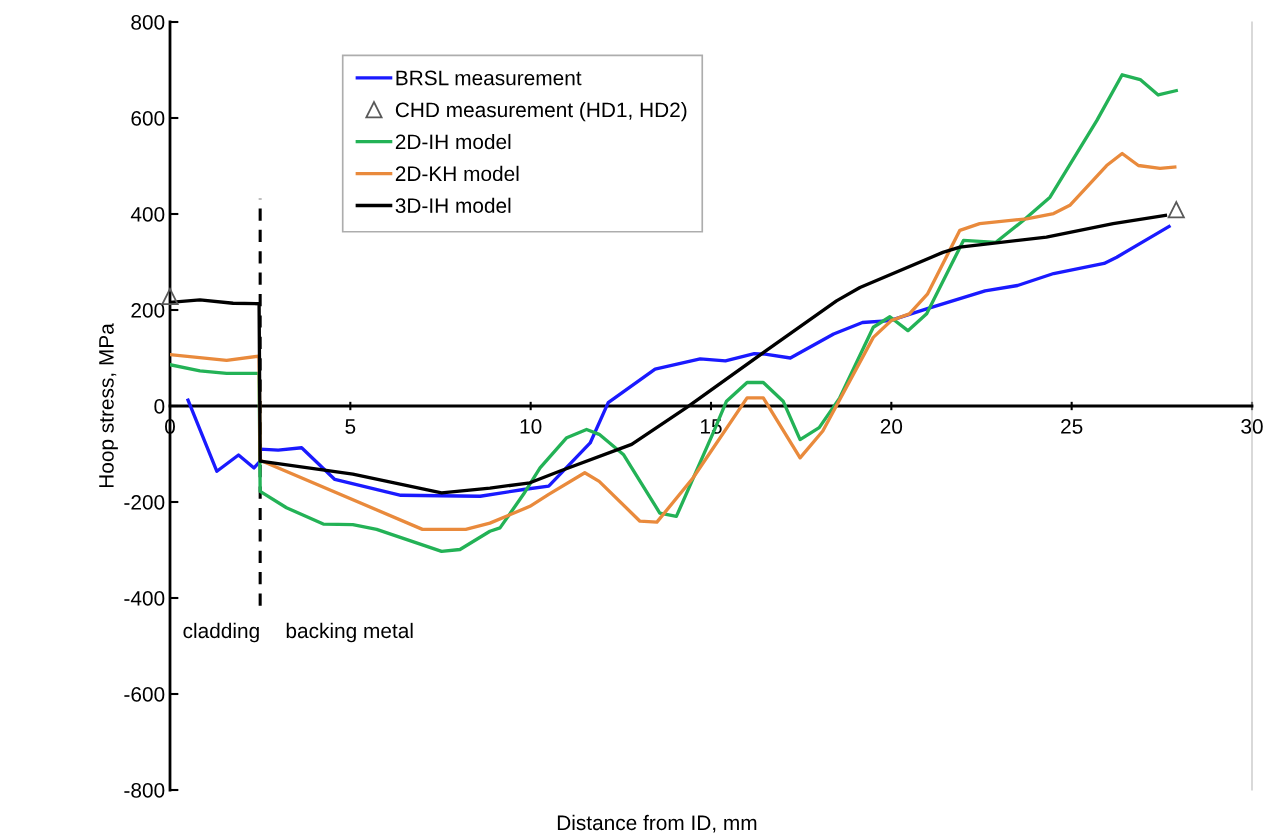  Describe the element at coordinates (144, 790) in the screenshot. I see `y-tick-label: -800` at that location.